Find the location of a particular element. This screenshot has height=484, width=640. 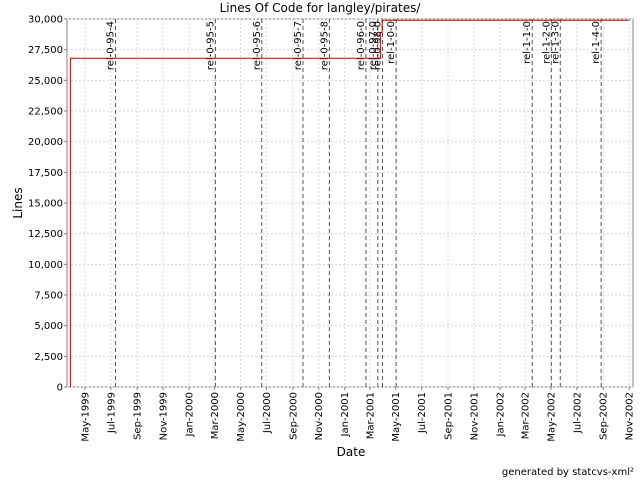

x-tick-label: Nov-1999 is located at coordinates (164, 416).